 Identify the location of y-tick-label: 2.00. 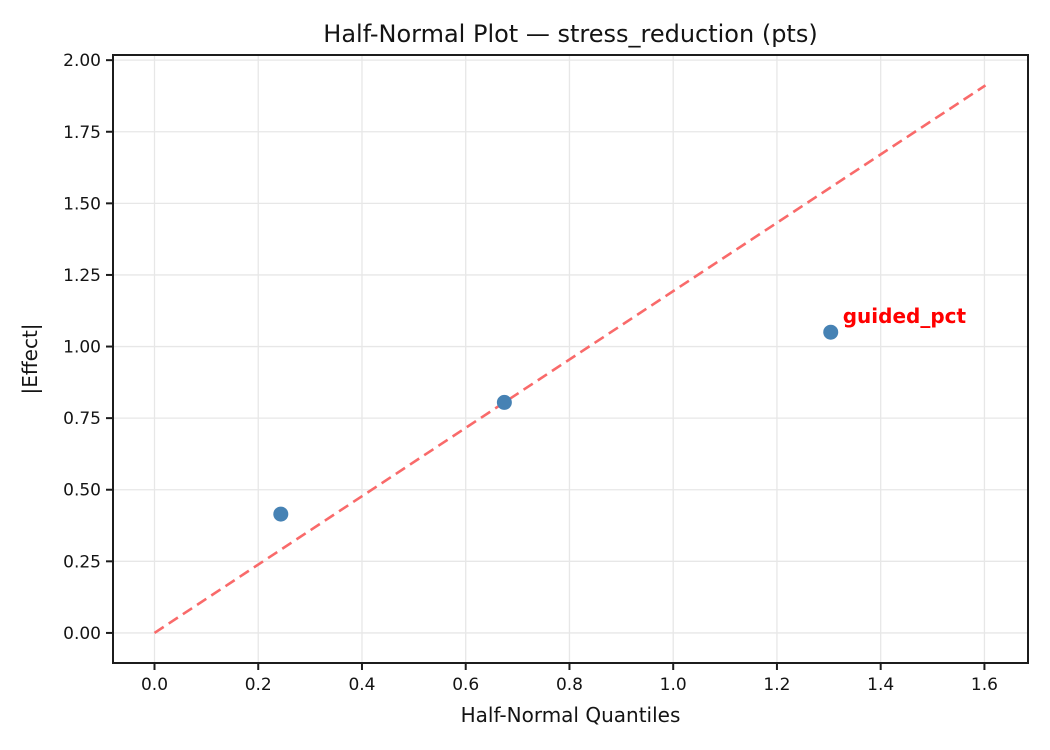
(82, 61).